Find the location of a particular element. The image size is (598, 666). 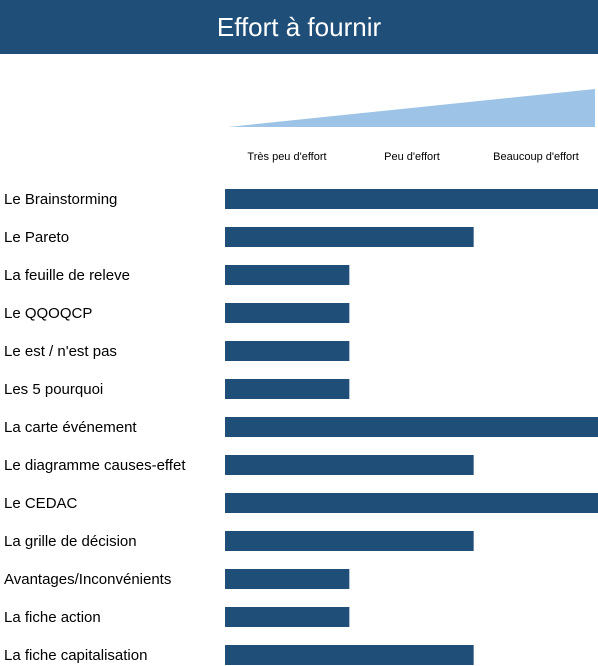

effort-scale-wedge is located at coordinates (411, 108).